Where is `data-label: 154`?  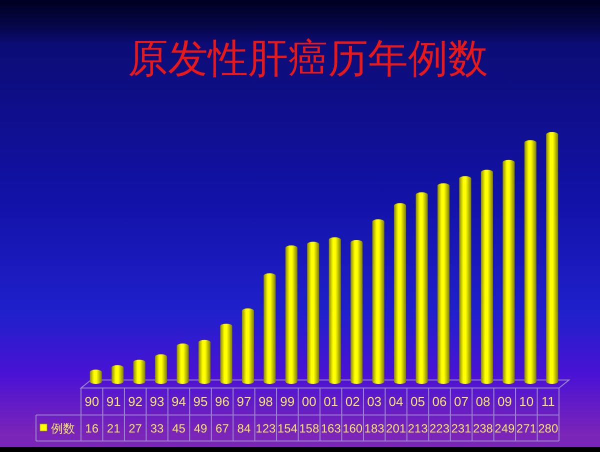
data-label: 154 is located at coordinates (287, 429).